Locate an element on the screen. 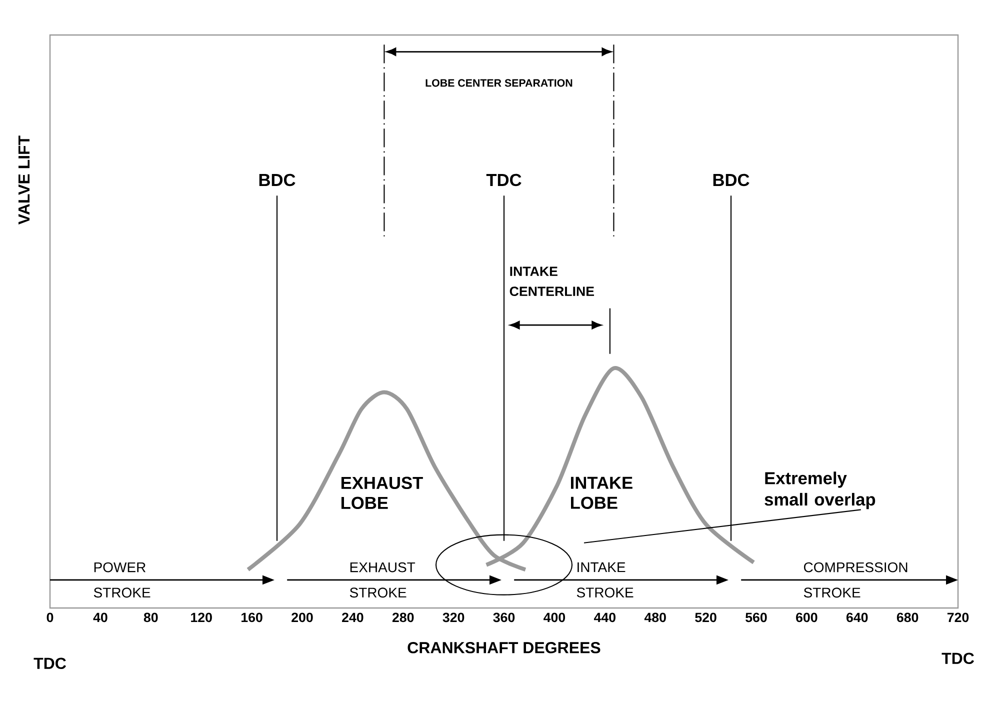 The image size is (988, 703). x-tick-label: 640 is located at coordinates (857, 617).